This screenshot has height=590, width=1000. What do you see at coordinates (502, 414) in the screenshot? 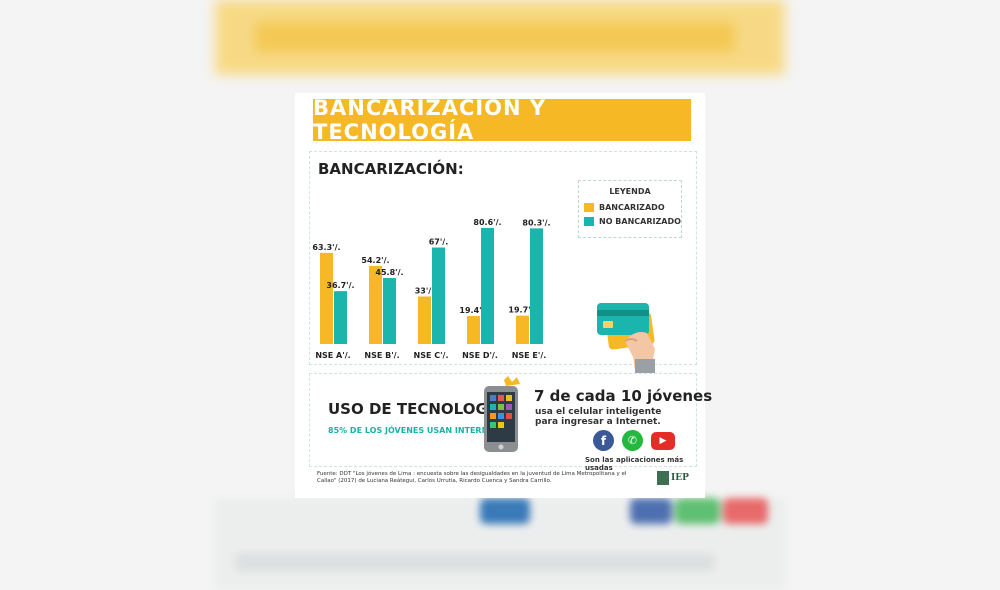
I see `smartphone-icon` at bounding box center [502, 414].